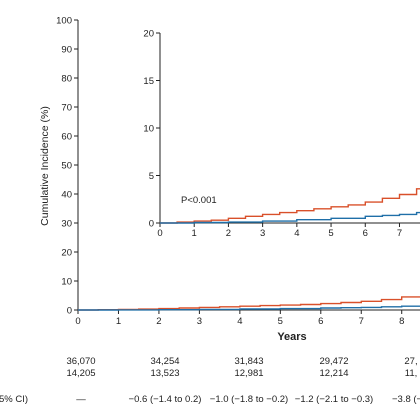 The height and width of the screenshot is (420, 420). I want to click on risk-table-diff-cell: −1.2 (−2.1 to −0.3), so click(334, 399).